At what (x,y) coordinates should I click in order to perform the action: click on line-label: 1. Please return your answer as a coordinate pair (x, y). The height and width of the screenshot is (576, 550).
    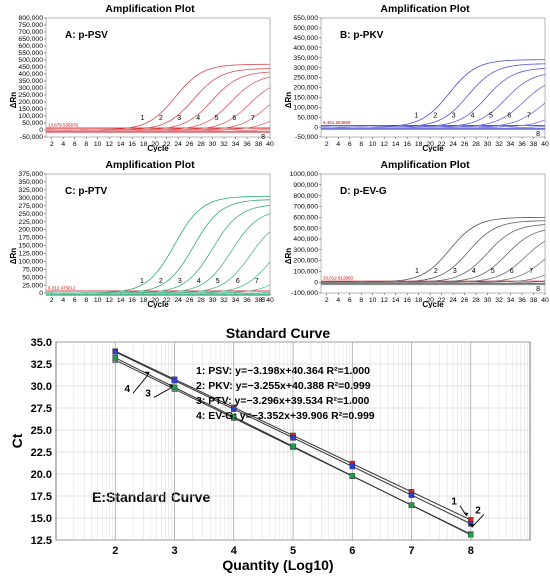
    Looking at the image, I should click on (454, 502).